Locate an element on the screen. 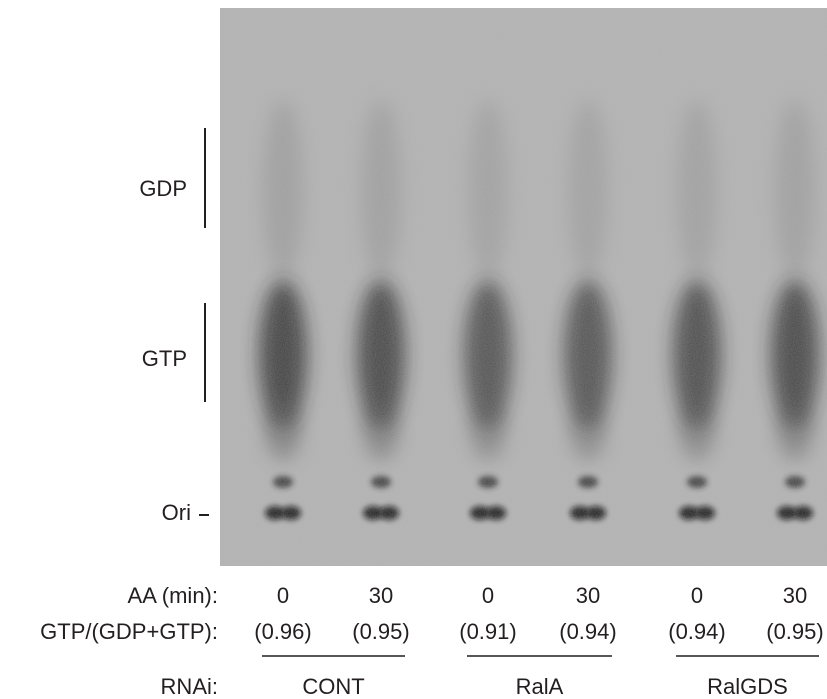 The image size is (827, 699). group-label: RalGDS is located at coordinates (747, 686).